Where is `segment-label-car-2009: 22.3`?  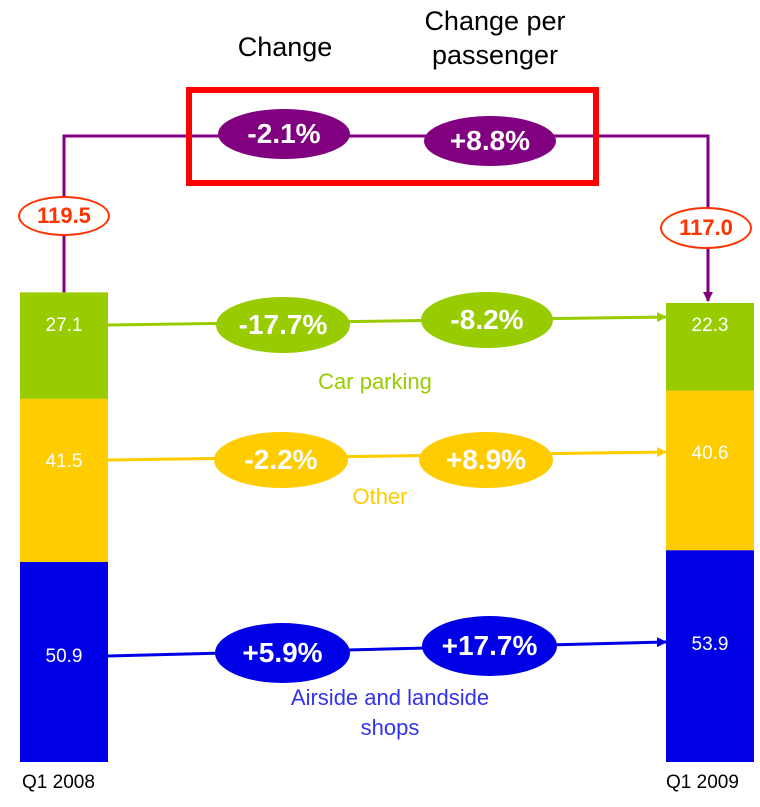 segment-label-car-2009: 22.3 is located at coordinates (710, 325).